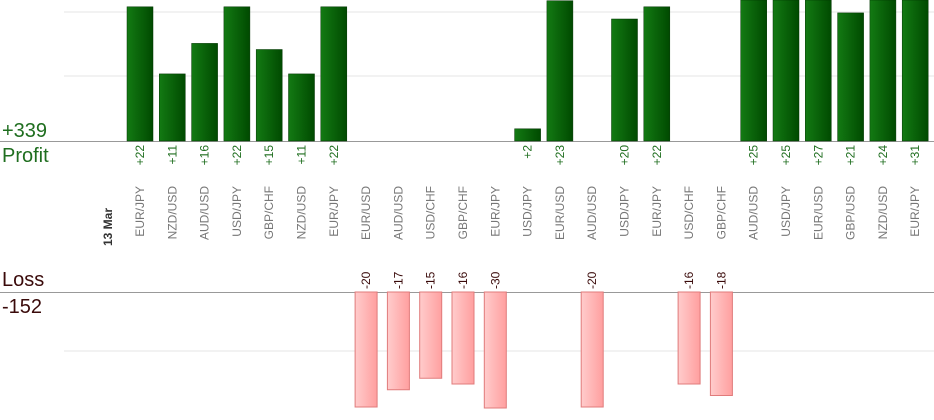 The width and height of the screenshot is (934, 420). Describe the element at coordinates (851, 213) in the screenshot. I see `category-label: GBP/USD` at that location.